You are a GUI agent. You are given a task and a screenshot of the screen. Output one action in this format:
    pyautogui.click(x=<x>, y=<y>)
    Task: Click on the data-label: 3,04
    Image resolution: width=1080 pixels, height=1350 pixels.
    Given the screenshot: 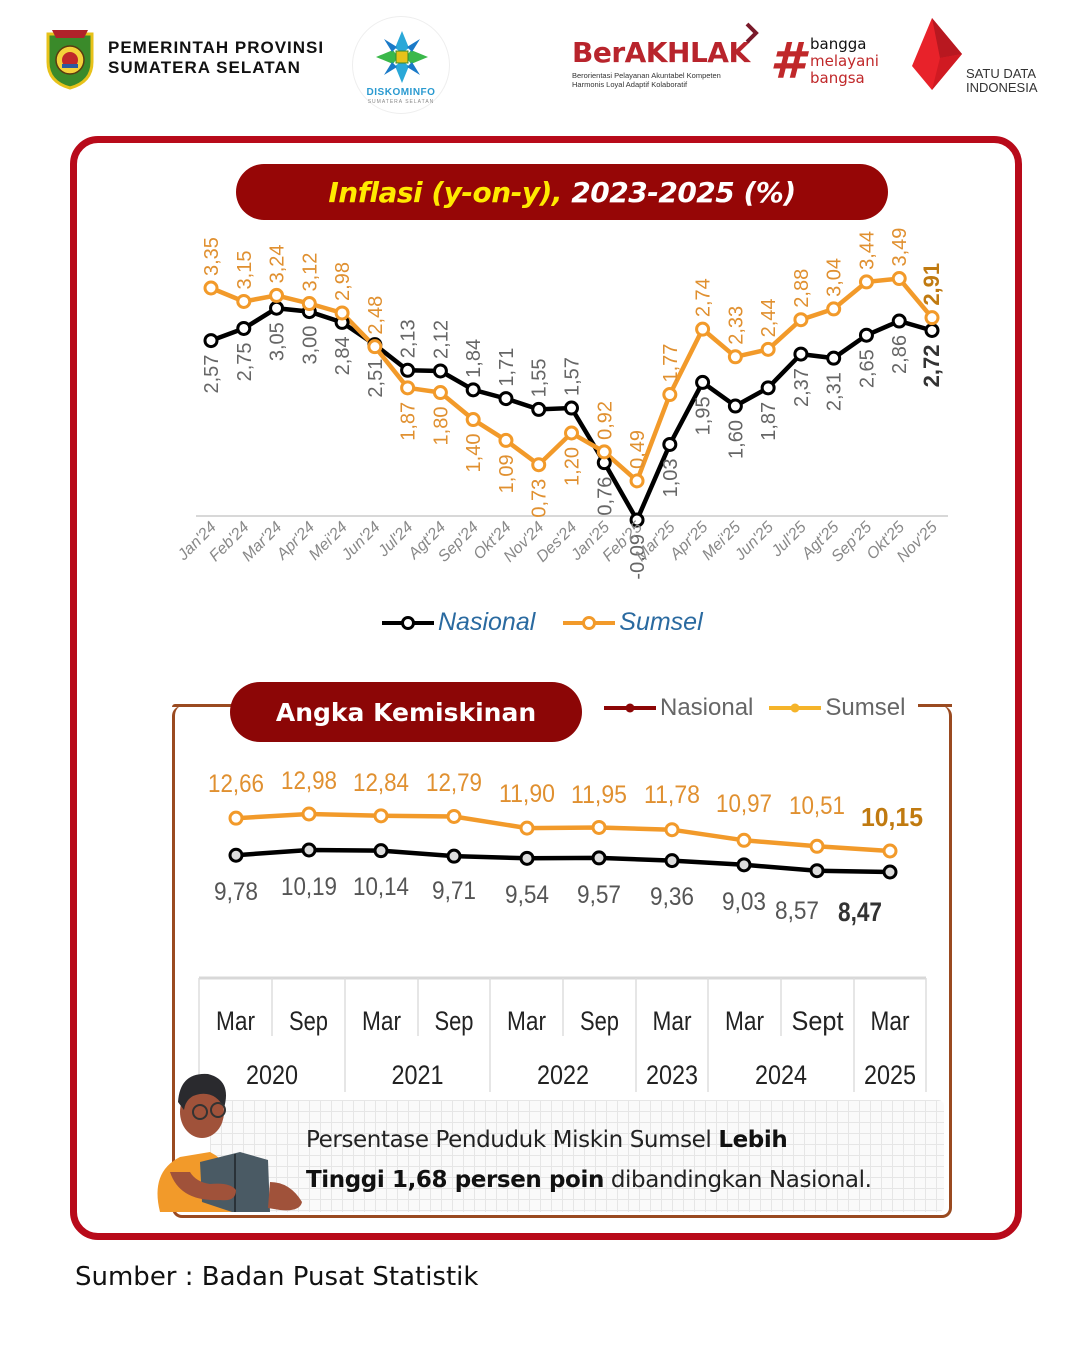 What is the action you would take?
    pyautogui.click(x=835, y=277)
    